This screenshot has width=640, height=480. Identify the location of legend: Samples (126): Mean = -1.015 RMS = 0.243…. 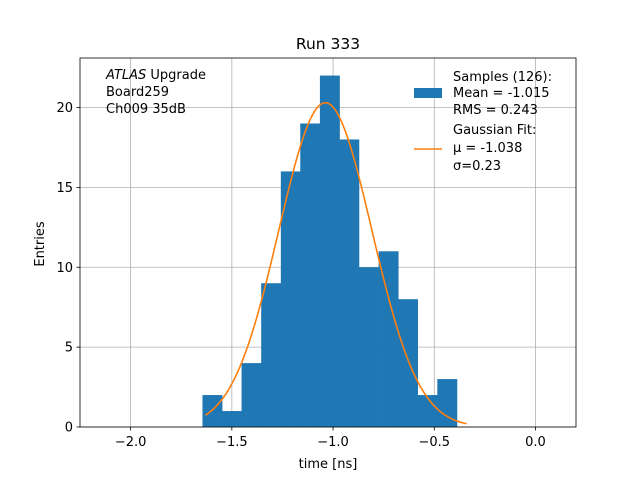
(483, 122).